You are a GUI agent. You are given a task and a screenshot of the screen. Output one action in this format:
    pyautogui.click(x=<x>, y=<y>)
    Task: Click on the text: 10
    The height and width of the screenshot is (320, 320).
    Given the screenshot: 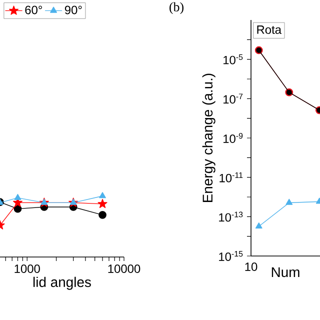 What is the action you would take?
    pyautogui.click(x=251, y=266)
    